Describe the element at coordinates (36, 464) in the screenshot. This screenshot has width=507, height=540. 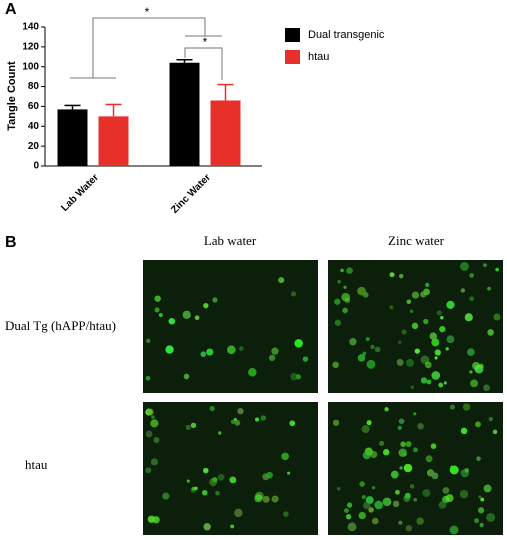
I see `row-label: htau` at that location.